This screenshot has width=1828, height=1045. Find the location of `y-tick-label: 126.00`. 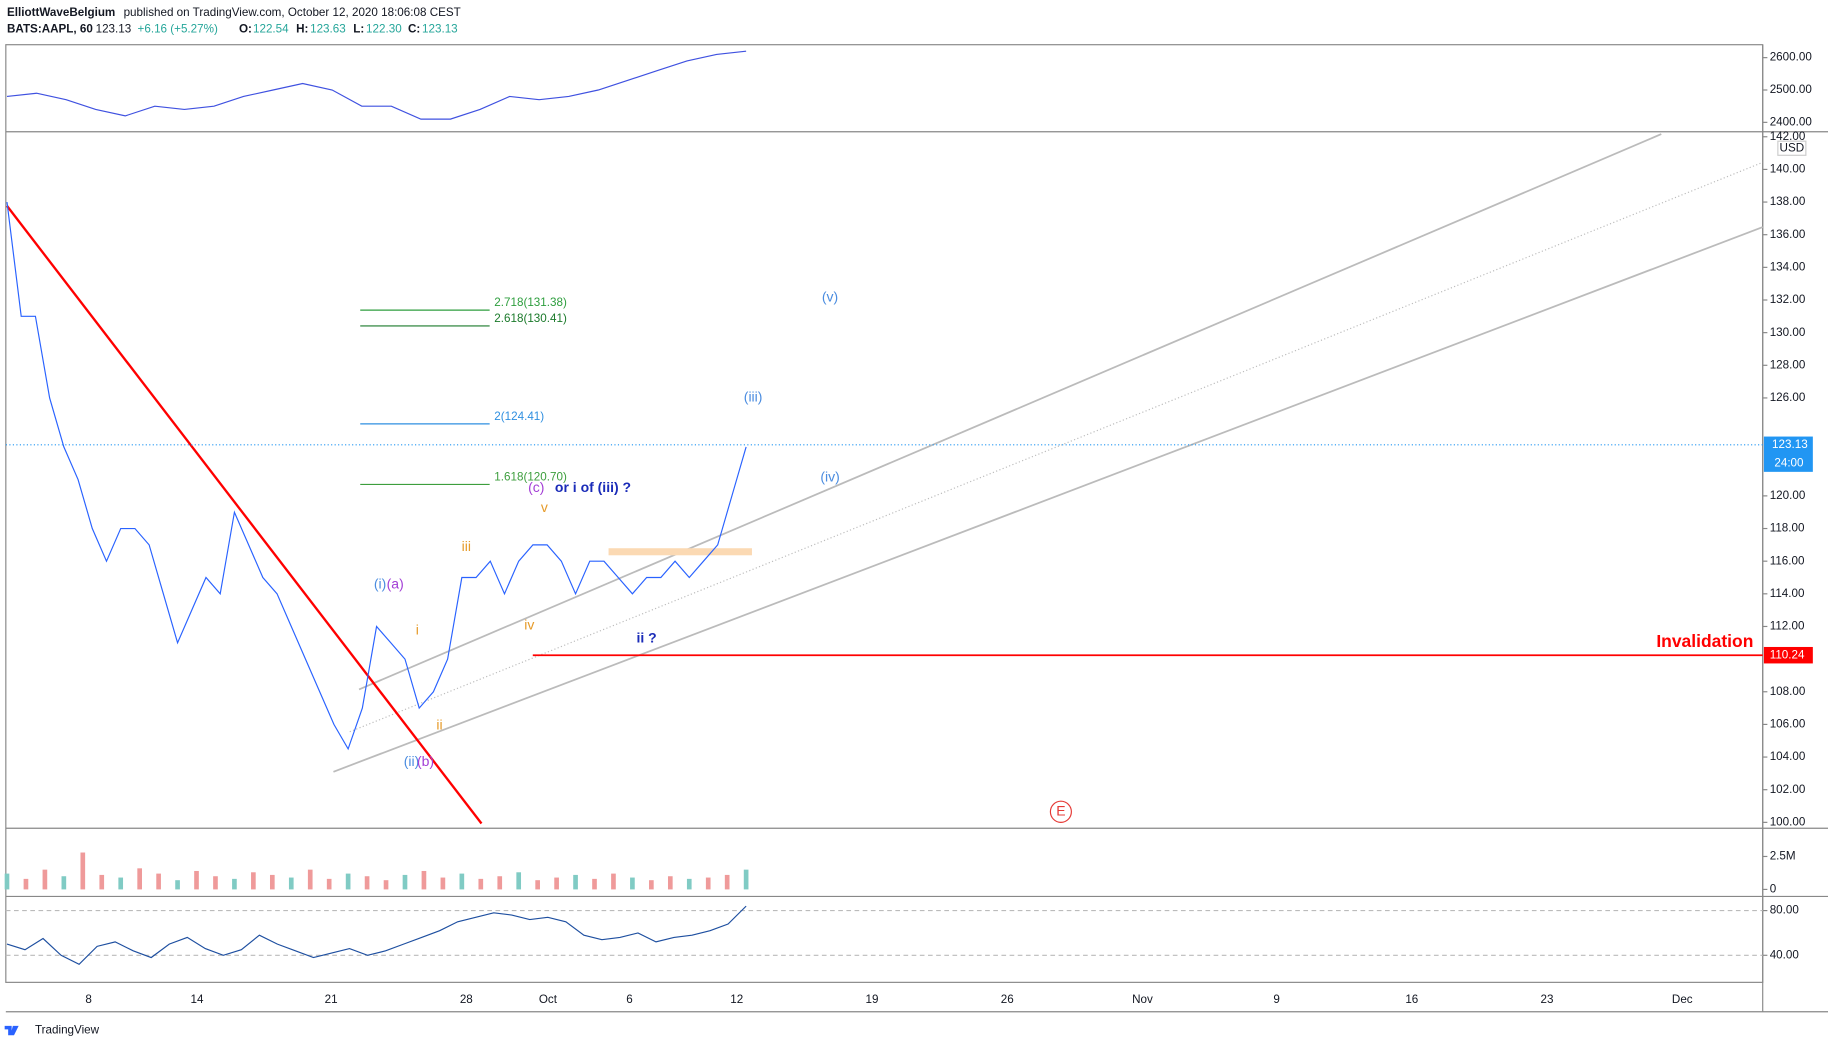

y-tick-label: 126.00 is located at coordinates (1788, 397).